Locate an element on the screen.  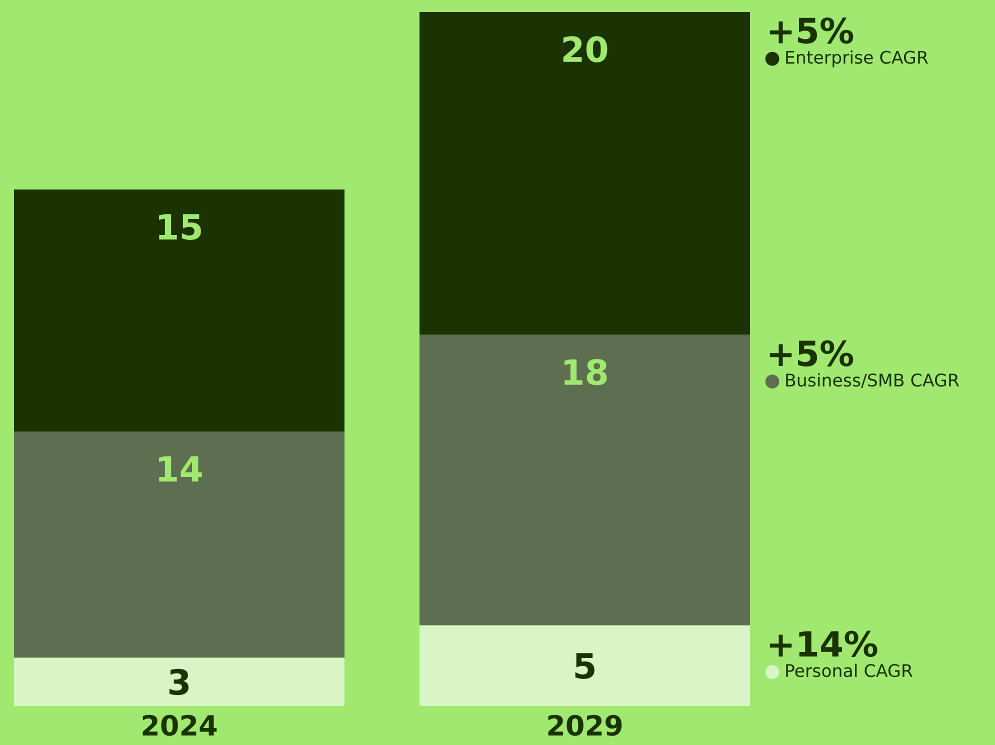
data-label: 5 is located at coordinates (584, 666).